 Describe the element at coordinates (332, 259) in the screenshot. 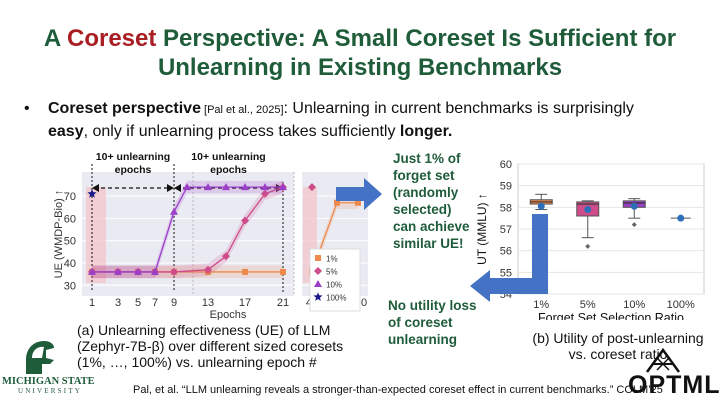

I see `legend-label: 1%` at that location.